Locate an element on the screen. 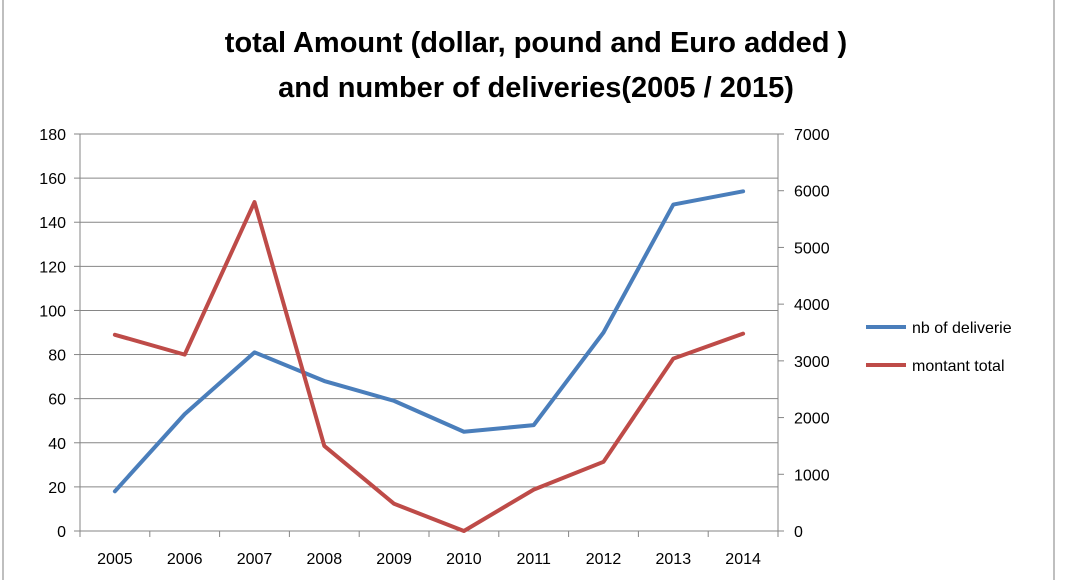 Image resolution: width=1071 pixels, height=585 pixels. legend: nb of deliverie montant total is located at coordinates (939, 347).